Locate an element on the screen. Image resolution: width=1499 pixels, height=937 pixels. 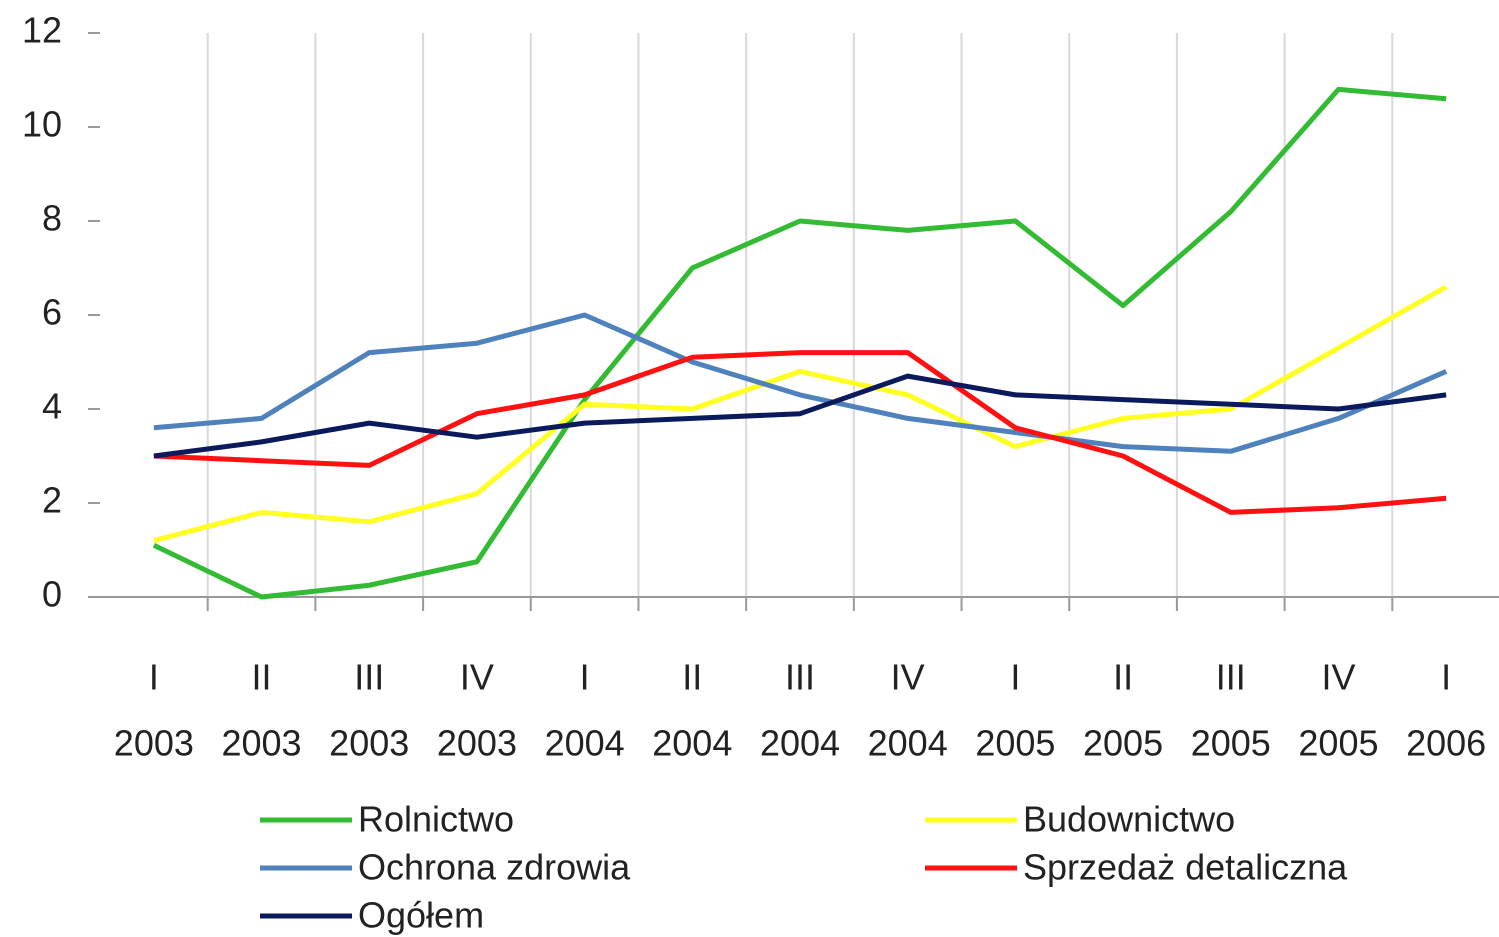
y-tick-label: 12 is located at coordinates (42, 30).